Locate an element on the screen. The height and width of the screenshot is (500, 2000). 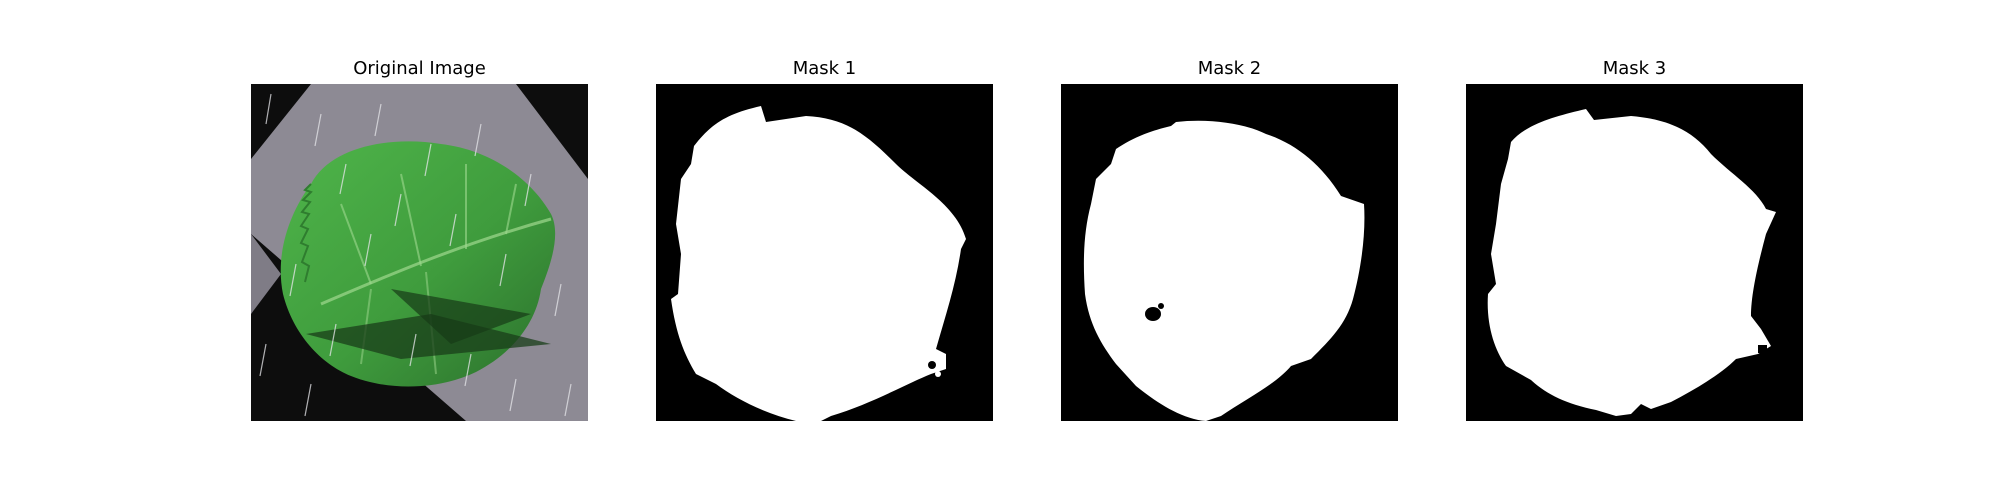
panel-mask-1: Mask 1 is located at coordinates (824, 238).